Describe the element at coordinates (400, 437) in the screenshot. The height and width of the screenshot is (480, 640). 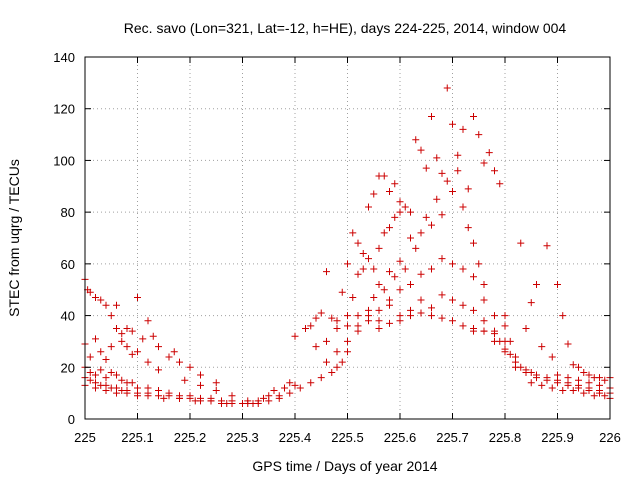
I see `x-tick-label: 225.6` at that location.